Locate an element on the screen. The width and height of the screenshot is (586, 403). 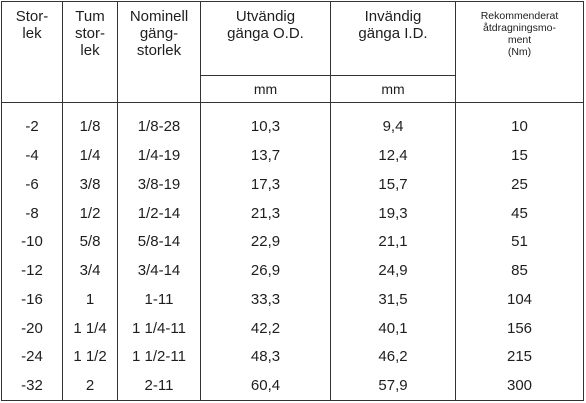
table-row: -2 1/8 1/8-28 10,3 9,4 10 is located at coordinates (292, 122).